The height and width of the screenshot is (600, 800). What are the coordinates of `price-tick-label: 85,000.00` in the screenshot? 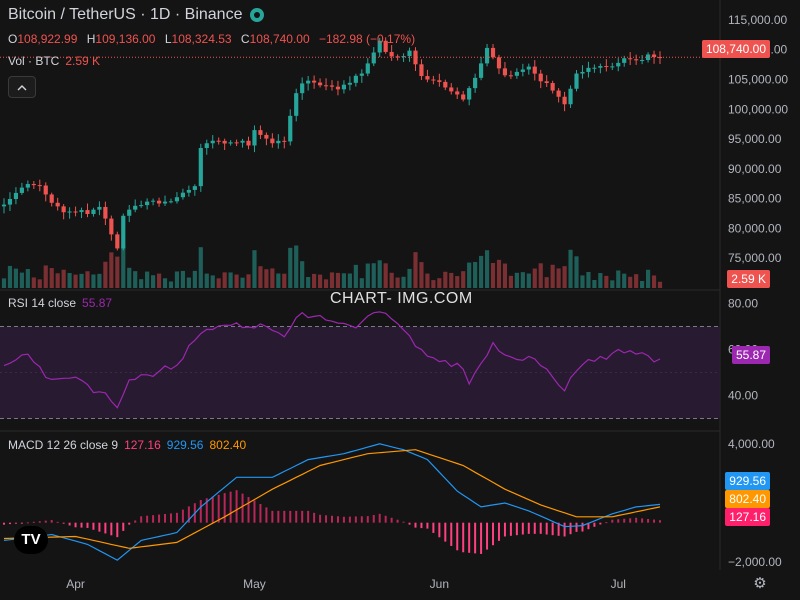 It's located at (755, 199).